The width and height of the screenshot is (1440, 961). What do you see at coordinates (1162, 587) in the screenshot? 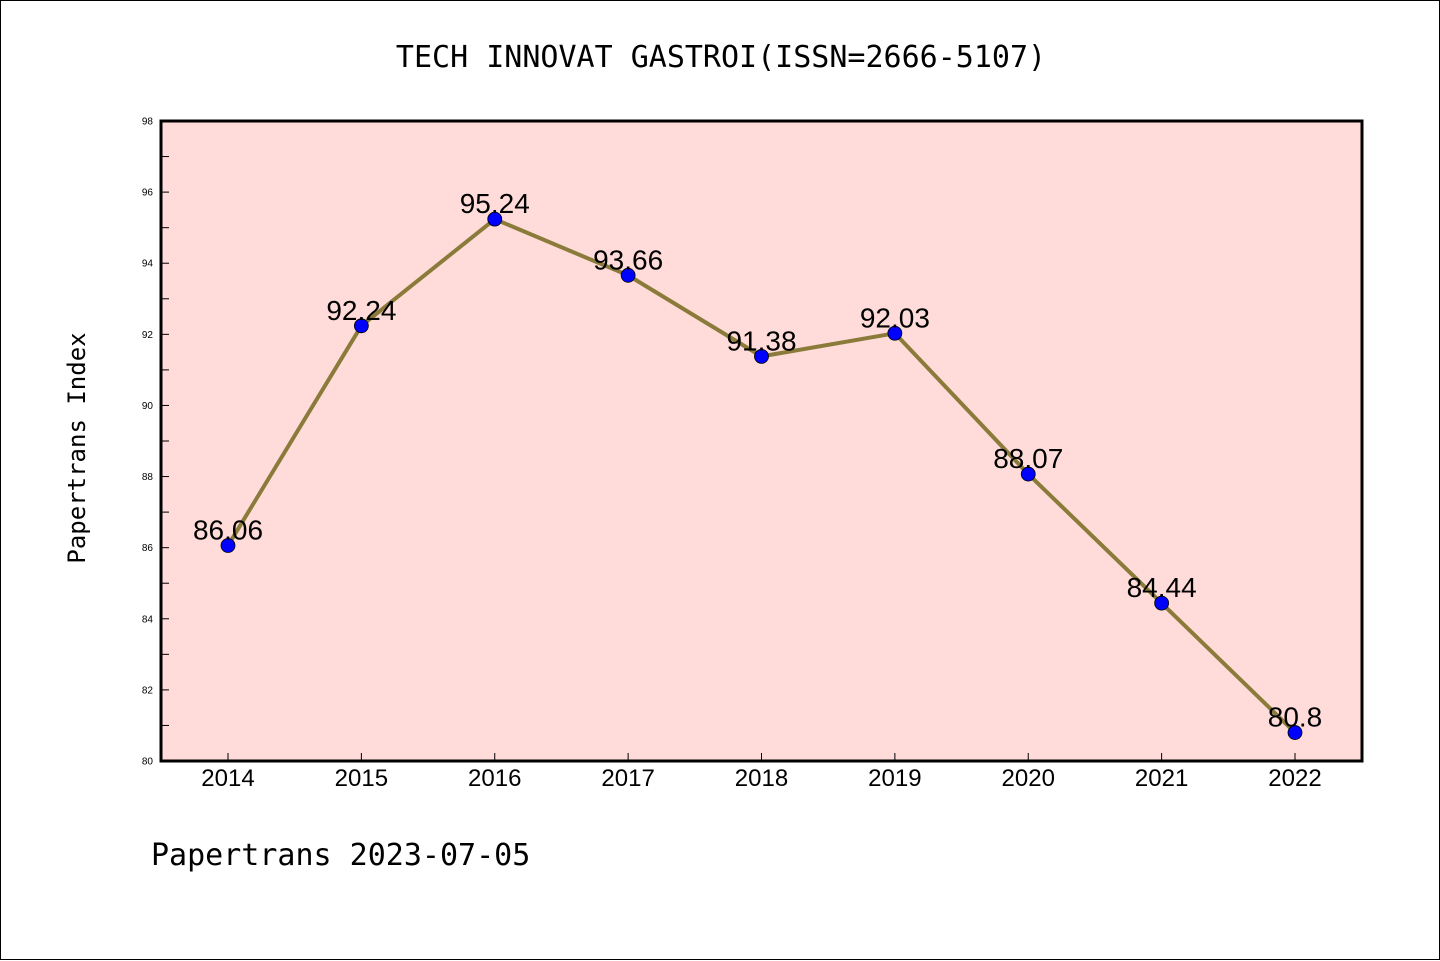
I see `data-label: 84.44` at bounding box center [1162, 587].